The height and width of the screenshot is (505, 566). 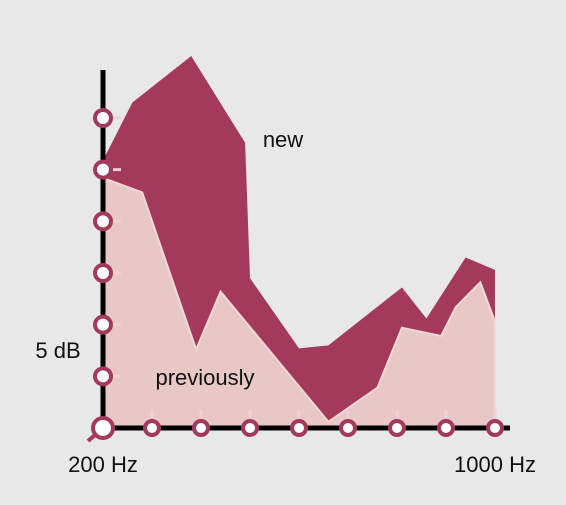 What do you see at coordinates (204, 377) in the screenshot?
I see `series-label: previously` at bounding box center [204, 377].